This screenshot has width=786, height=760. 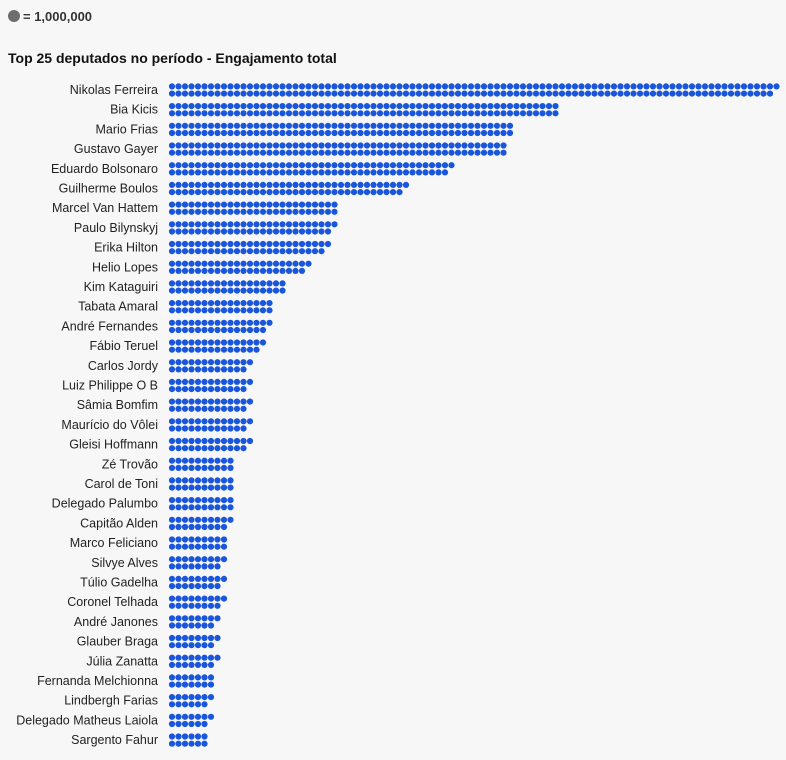 I want to click on category-label: Sargento Fahur, so click(x=114, y=740).